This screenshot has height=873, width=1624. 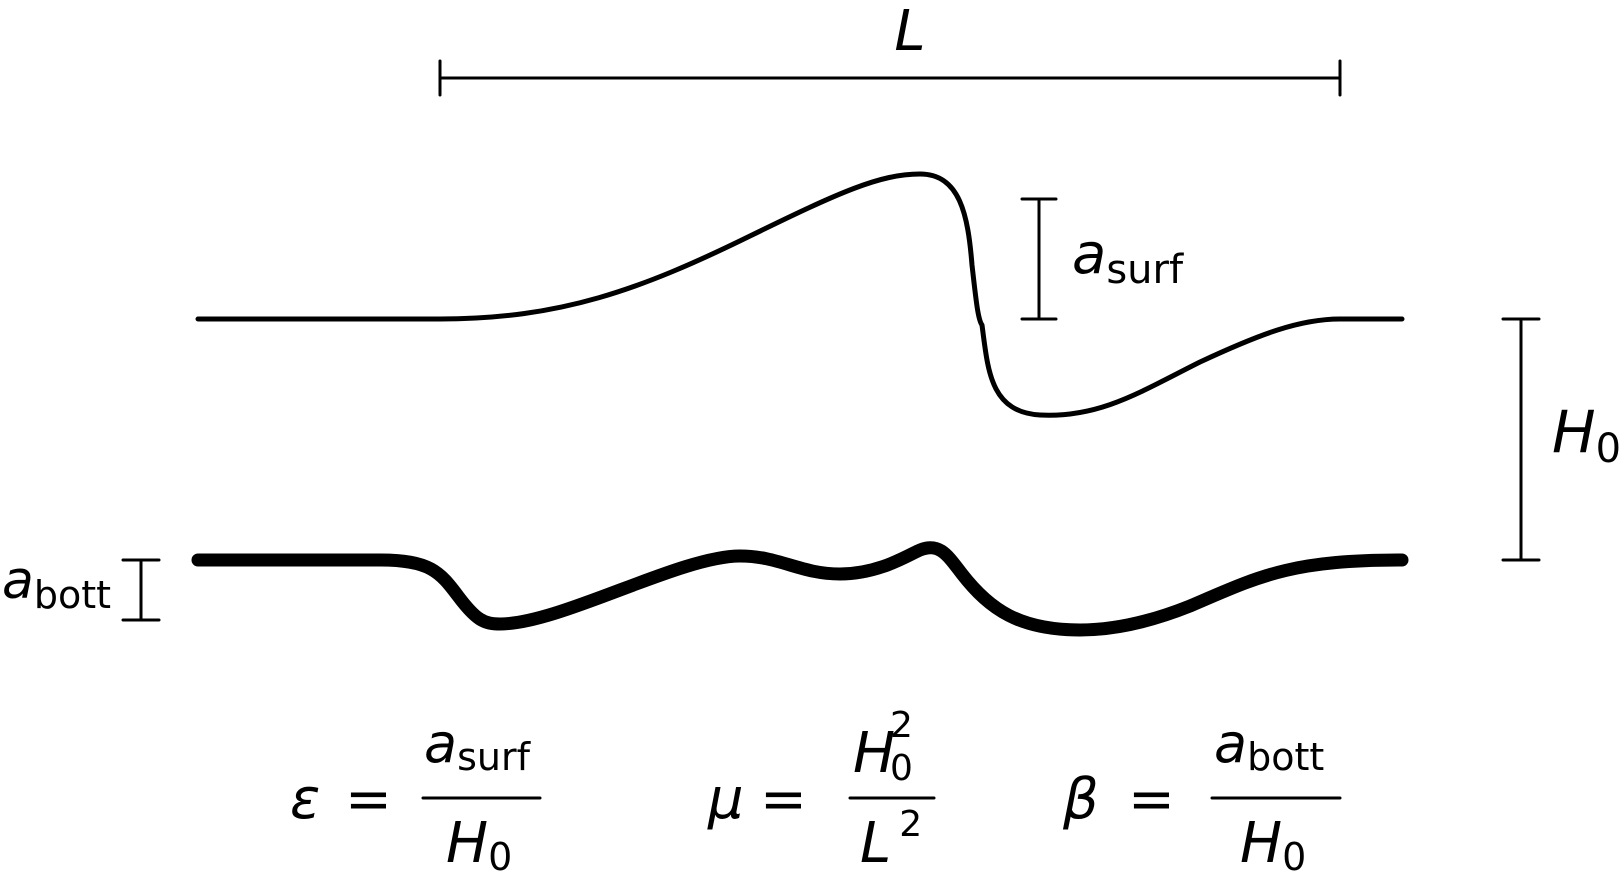 What do you see at coordinates (1151, 799) in the screenshot?
I see `beta-equals: =` at bounding box center [1151, 799].